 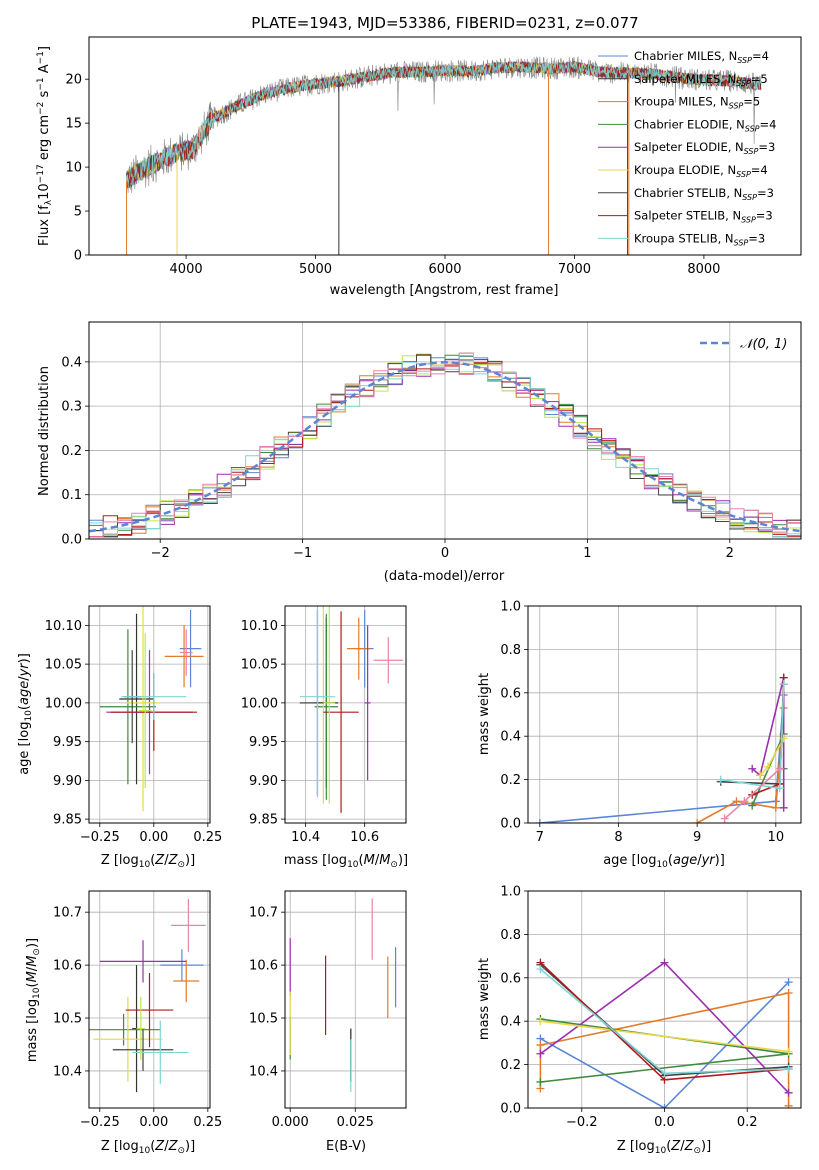 I want to click on y-tick-label: 10.6, so click(x=263, y=966).